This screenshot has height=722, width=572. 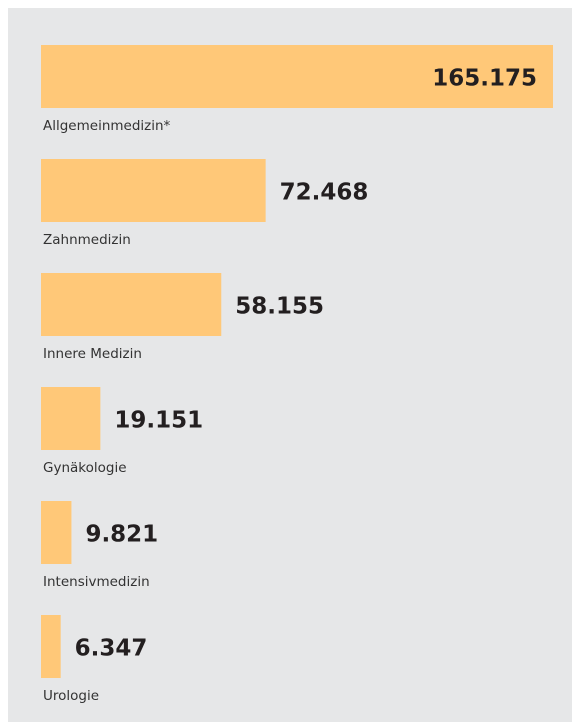 What do you see at coordinates (484, 79) in the screenshot?
I see `value-label: 165.175` at bounding box center [484, 79].